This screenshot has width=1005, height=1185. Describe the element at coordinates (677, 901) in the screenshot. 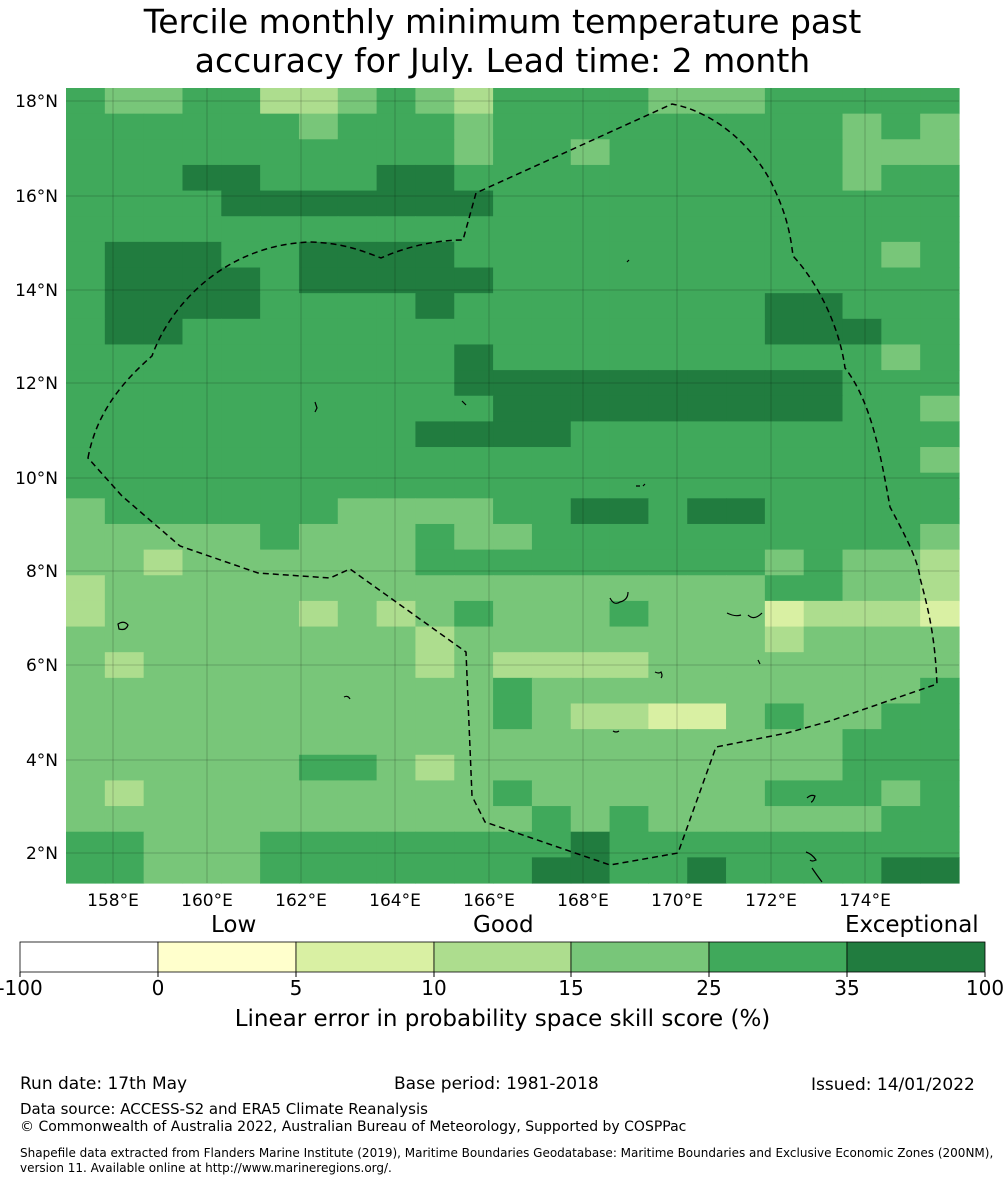

I see `longitude-tick-label: 170°E` at that location.